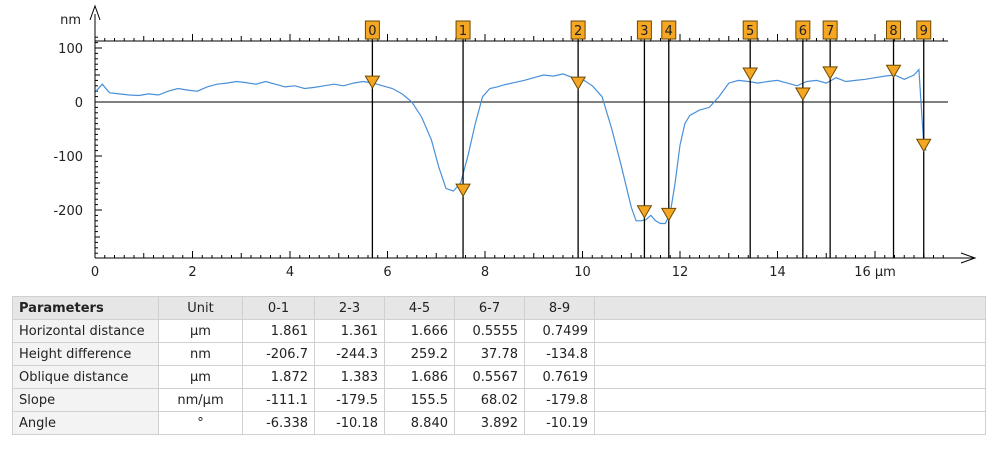  Describe the element at coordinates (489, 377) in the screenshot. I see `cell-value: 0.5567` at that location.